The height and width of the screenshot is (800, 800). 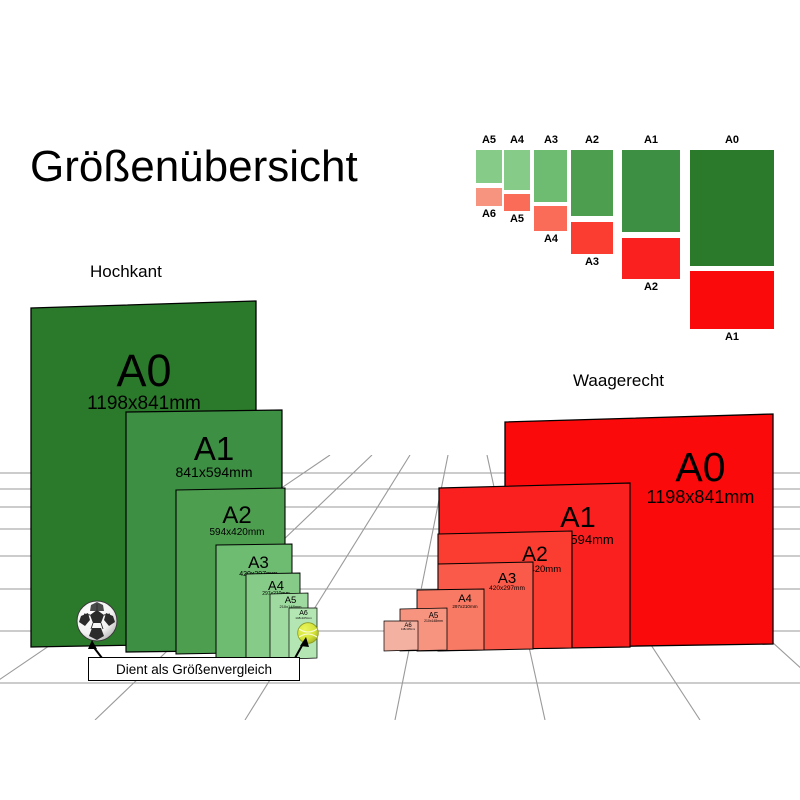 I want to click on legend-portrait-label: A3, so click(x=551, y=140).